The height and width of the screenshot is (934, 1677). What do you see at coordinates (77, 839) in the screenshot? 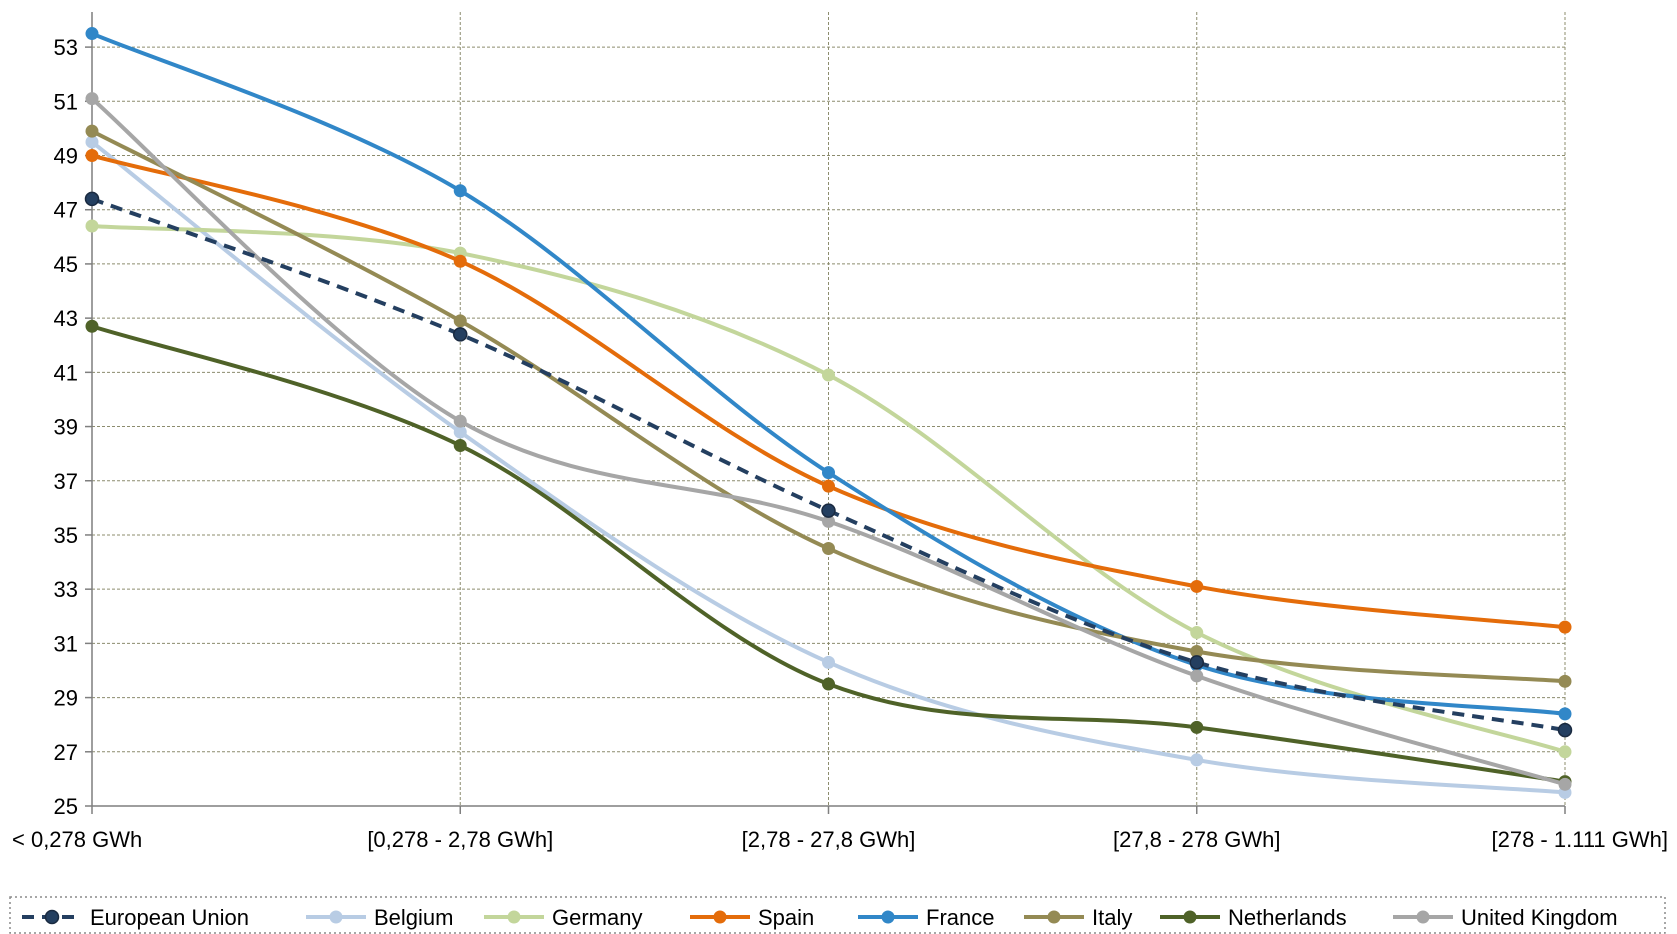
I see `x-tick-label: < 0,278 GWh` at bounding box center [77, 839].